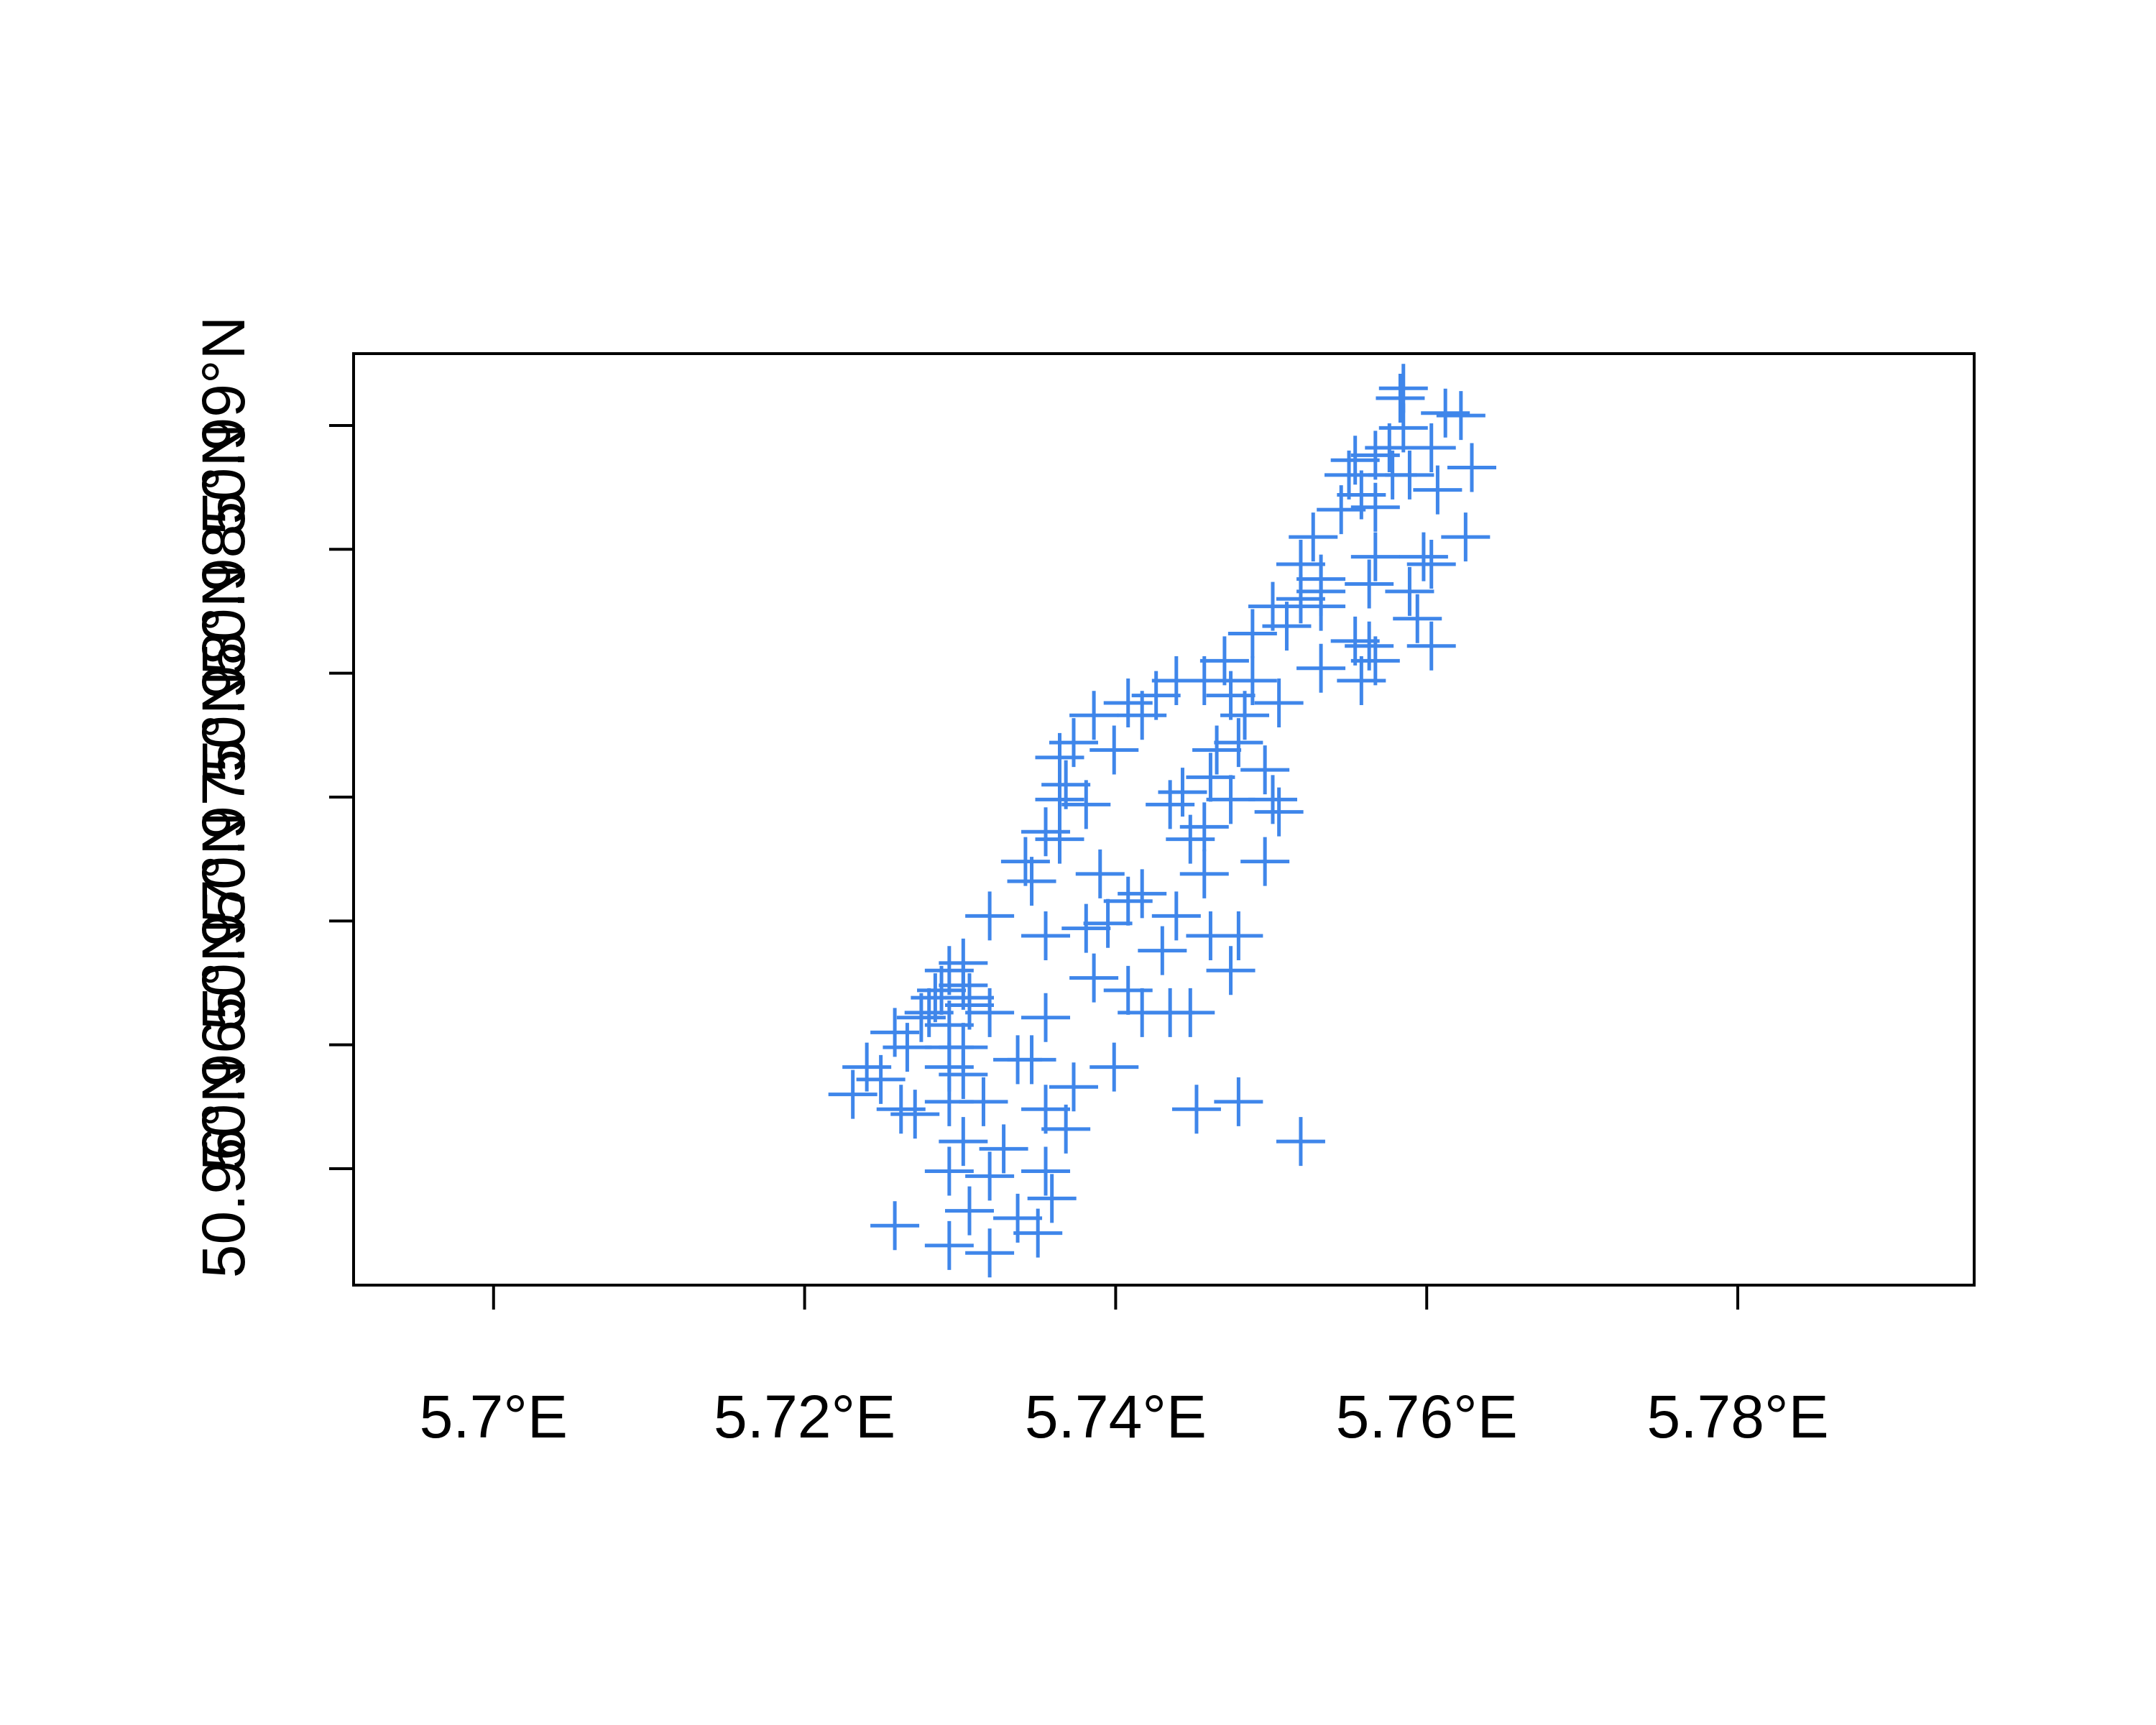 The image size is (2156, 1725). What do you see at coordinates (224, 673) in the screenshot?
I see `y-tick-label: 50.98°N` at bounding box center [224, 673].